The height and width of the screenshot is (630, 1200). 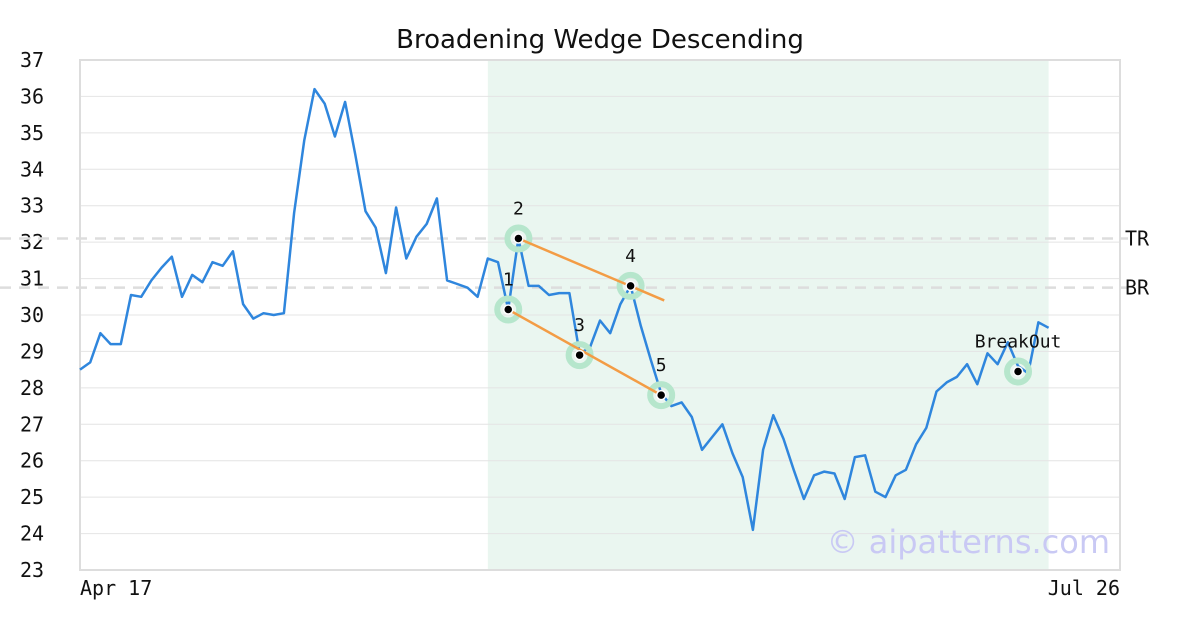 I want to click on y-tick-label: 26, so click(x=32, y=461).